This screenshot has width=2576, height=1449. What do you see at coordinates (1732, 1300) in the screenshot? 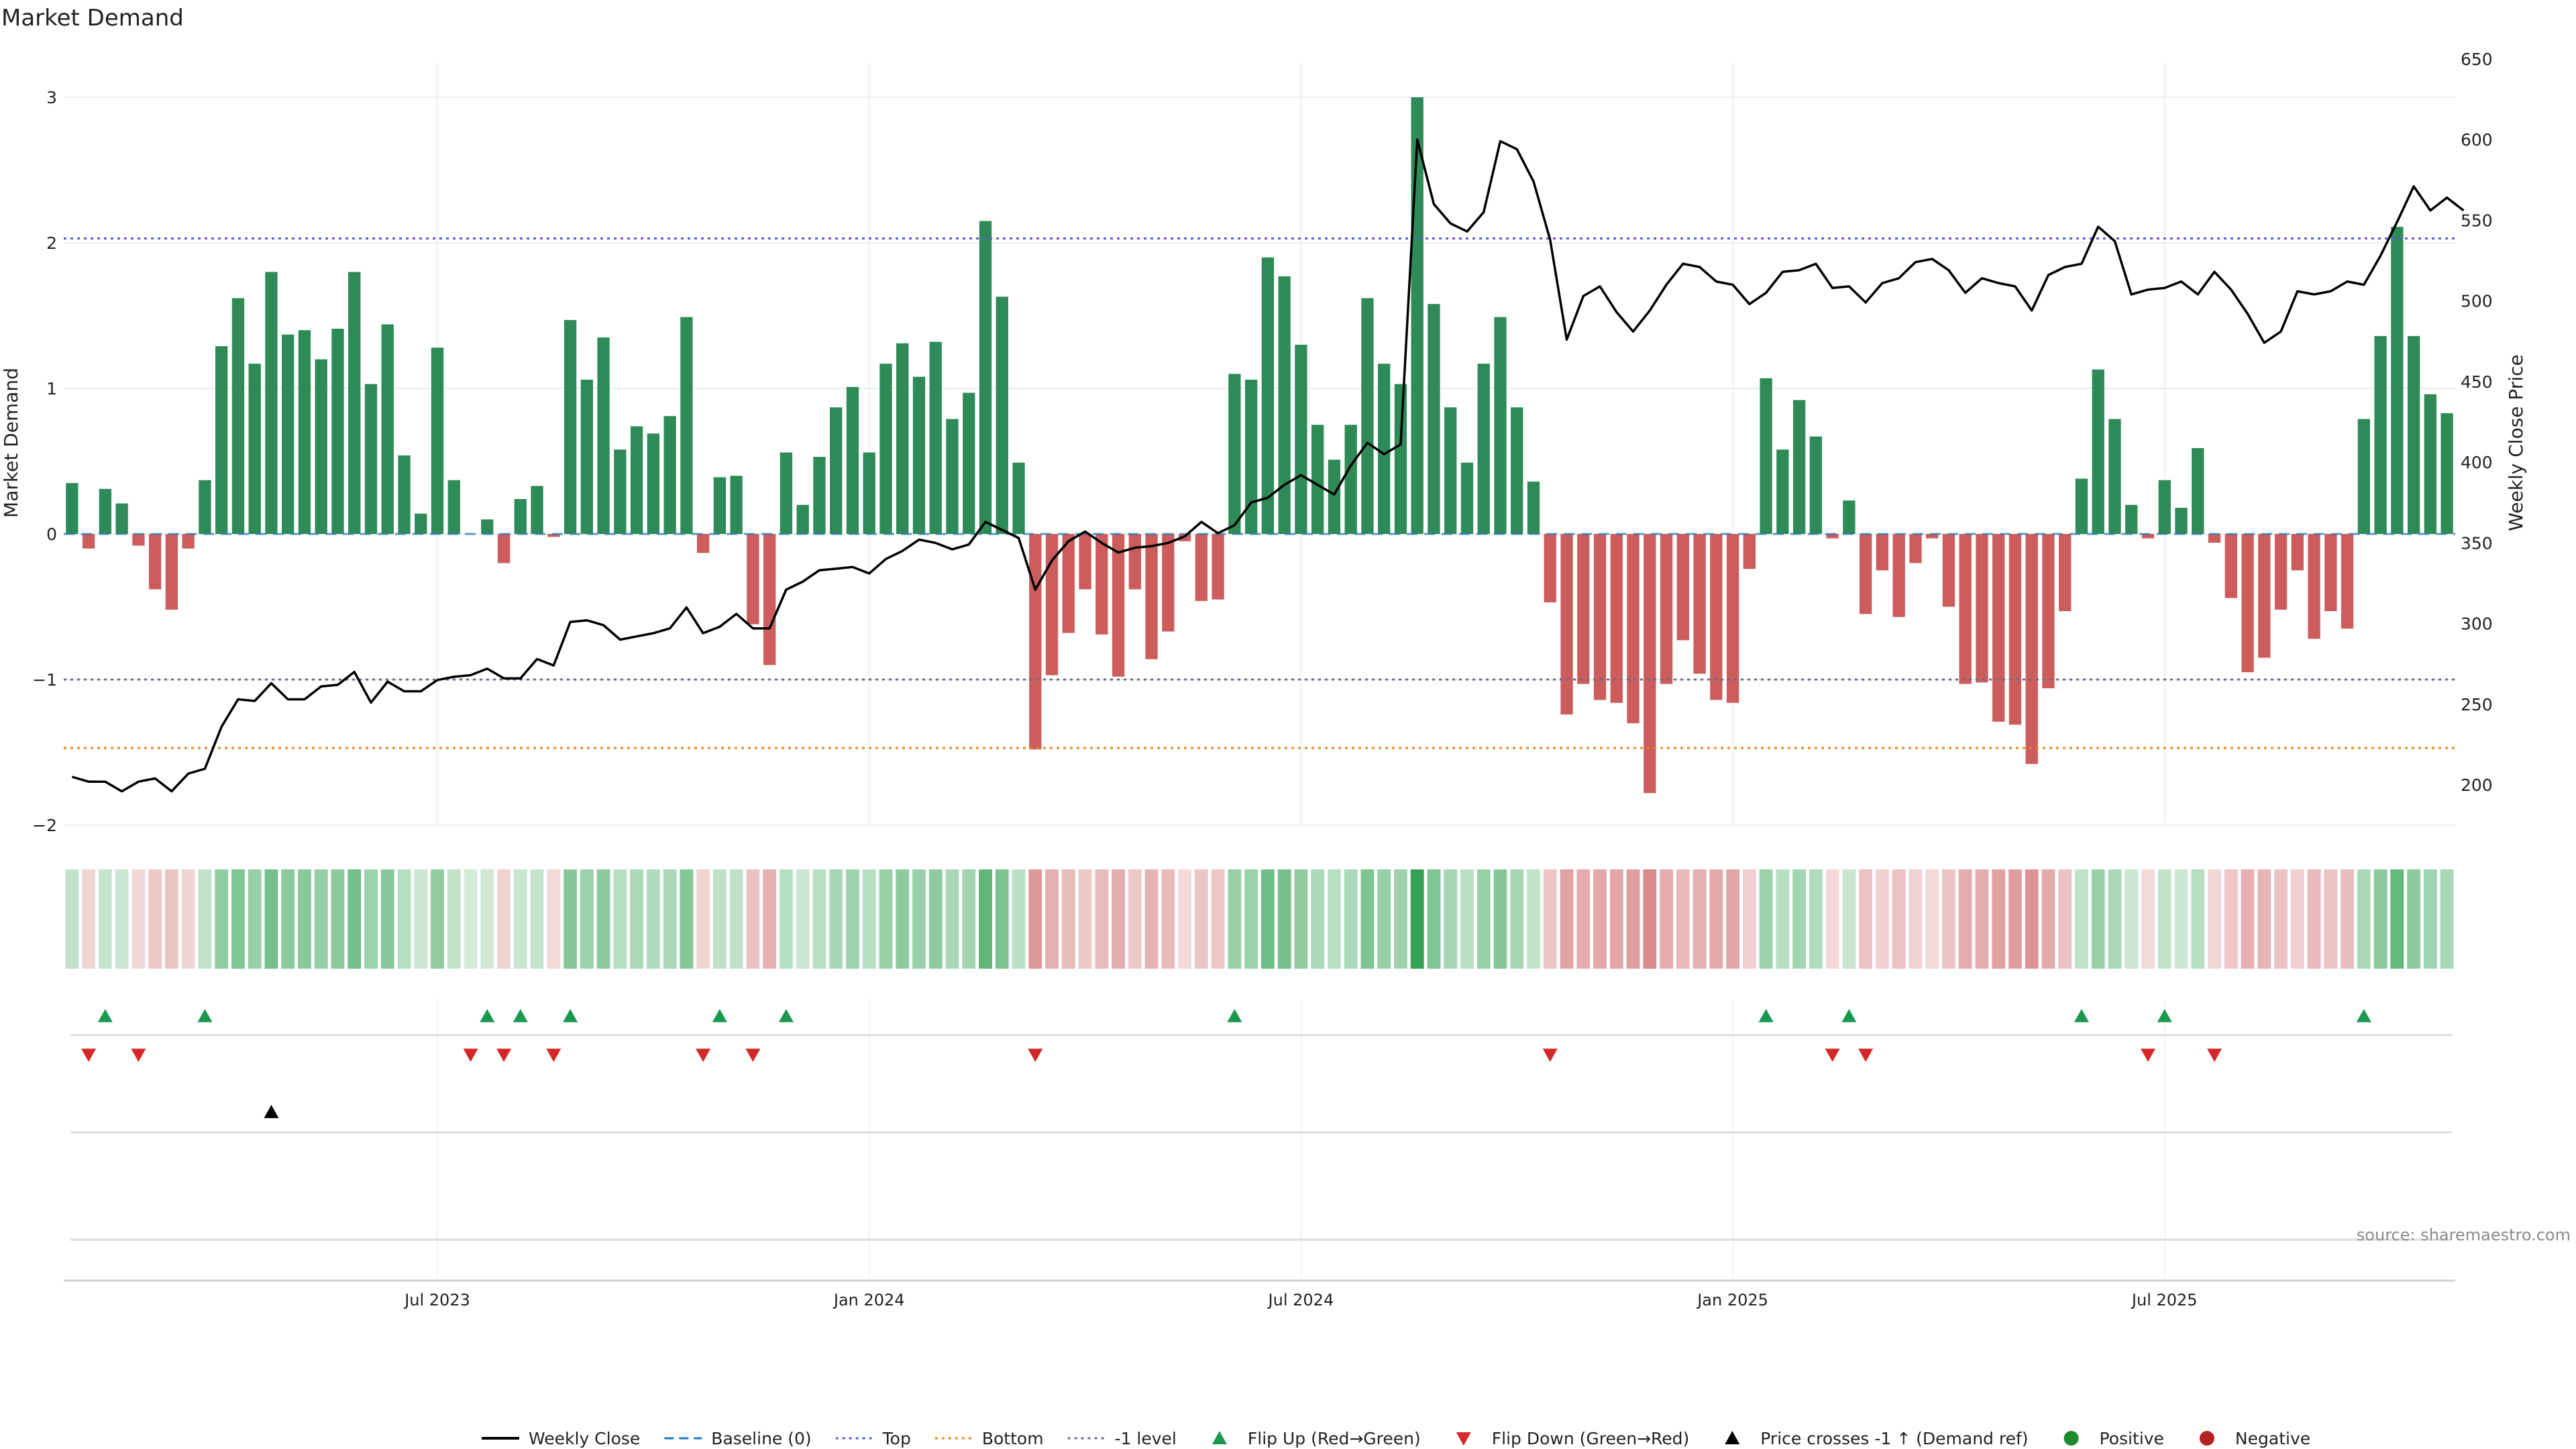
I see `x-tick-label: Jan 2025` at bounding box center [1732, 1300].